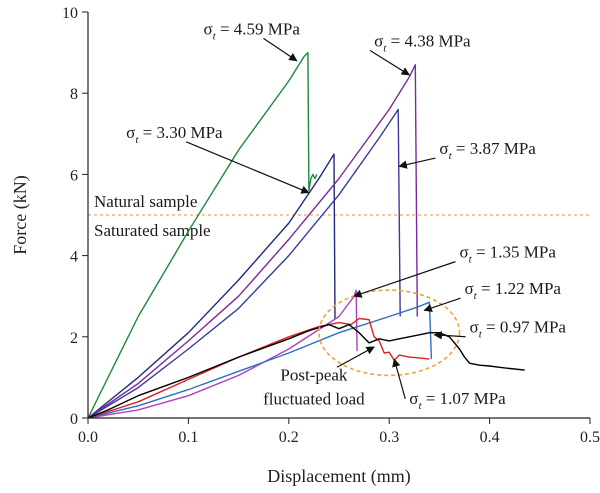 This screenshot has height=493, width=600. What do you see at coordinates (74, 175) in the screenshot?
I see `y-tick-label: 6` at bounding box center [74, 175].